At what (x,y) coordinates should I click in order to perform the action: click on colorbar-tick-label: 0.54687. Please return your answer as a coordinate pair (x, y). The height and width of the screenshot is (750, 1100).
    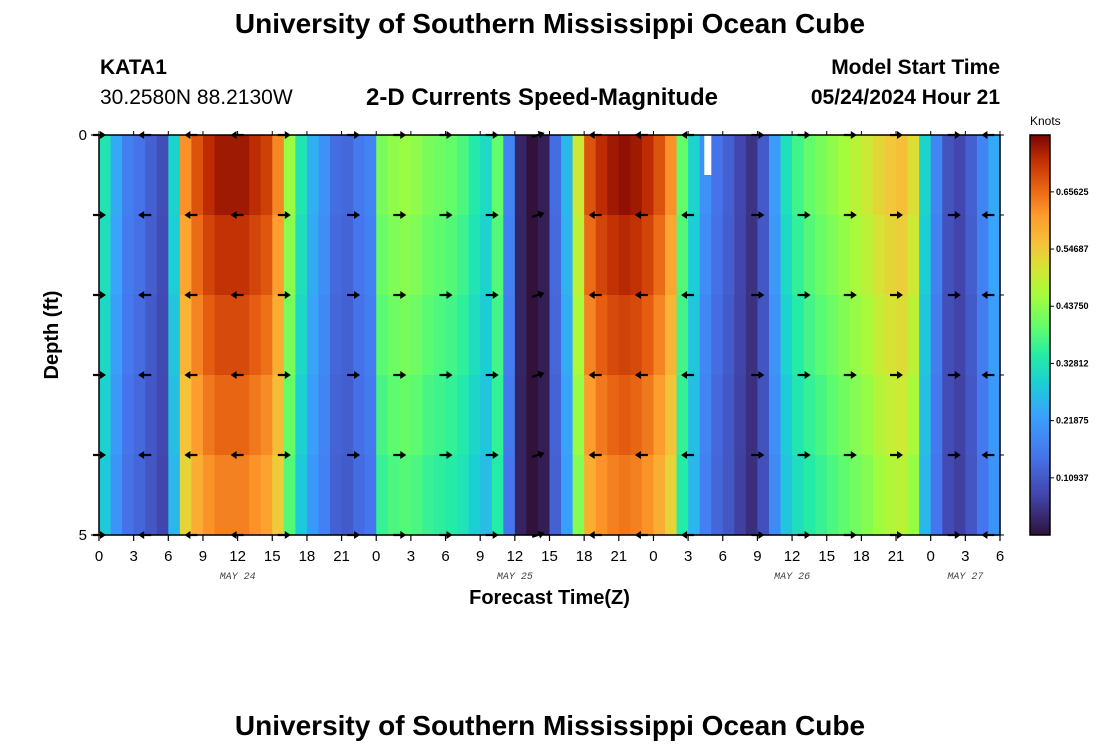
    Looking at the image, I should click on (1072, 249).